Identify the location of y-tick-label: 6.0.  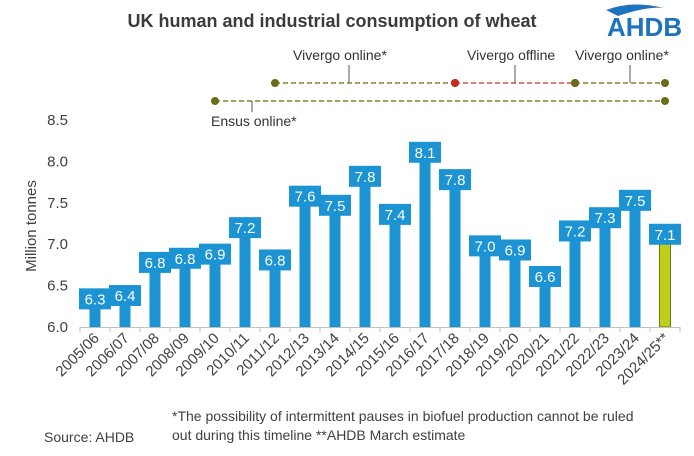
(57, 327).